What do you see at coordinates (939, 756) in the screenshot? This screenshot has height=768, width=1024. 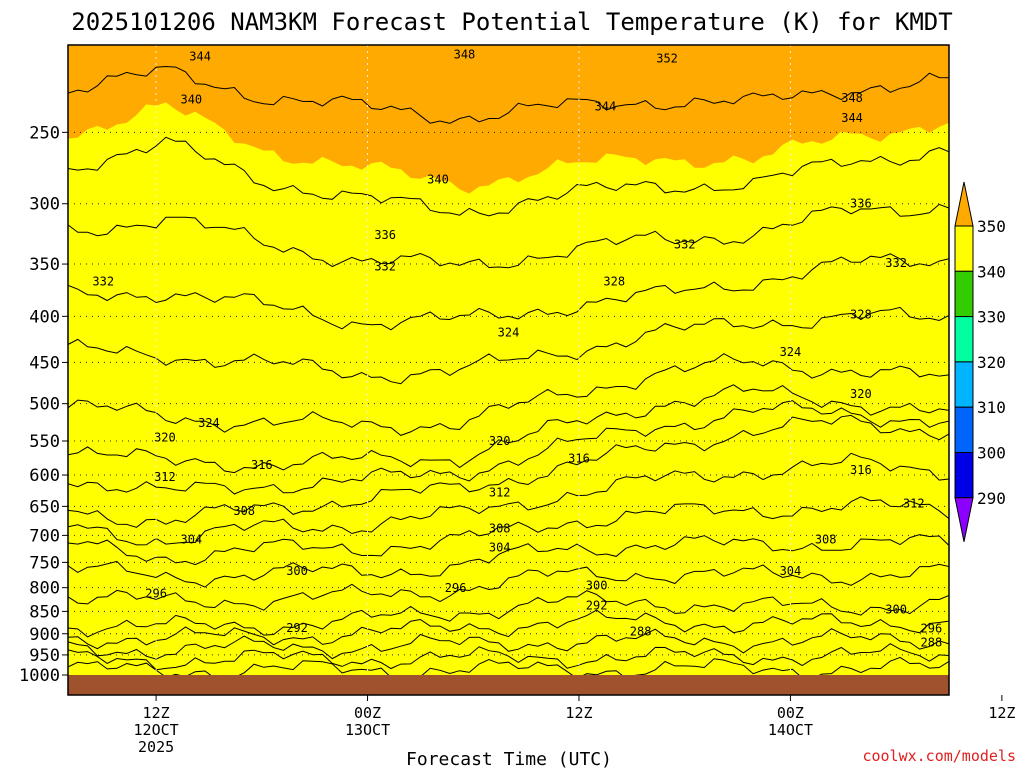 I see `site-credit: coolwx.com/models` at bounding box center [939, 756].